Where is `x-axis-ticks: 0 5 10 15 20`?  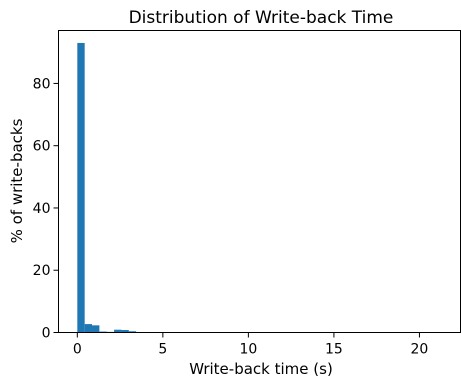 x-axis-ticks: 0 5 10 15 20 is located at coordinates (251, 345).